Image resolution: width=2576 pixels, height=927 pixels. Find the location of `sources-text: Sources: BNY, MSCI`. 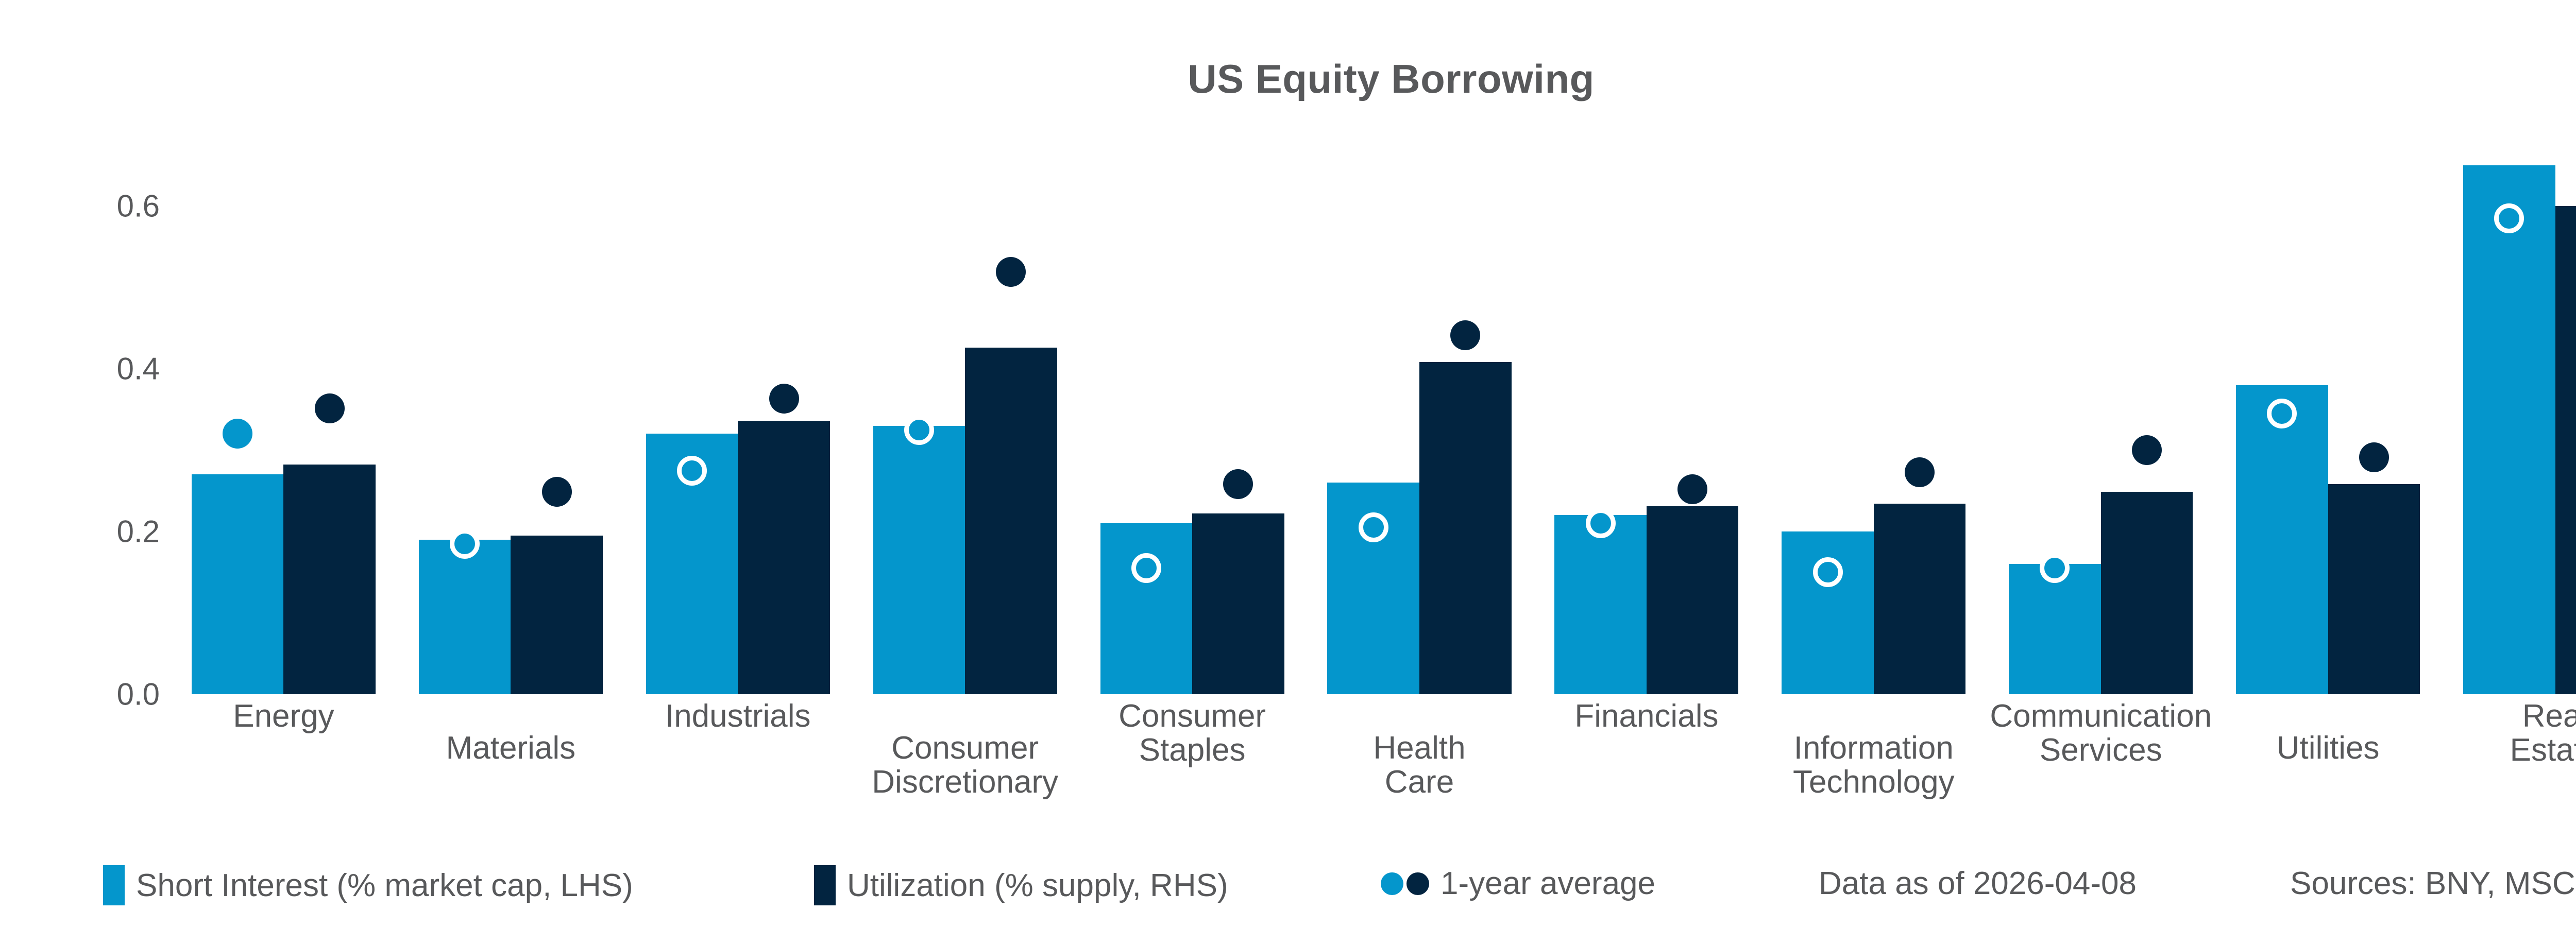

sources-text: Sources: BNY, MSCI is located at coordinates (2433, 883).